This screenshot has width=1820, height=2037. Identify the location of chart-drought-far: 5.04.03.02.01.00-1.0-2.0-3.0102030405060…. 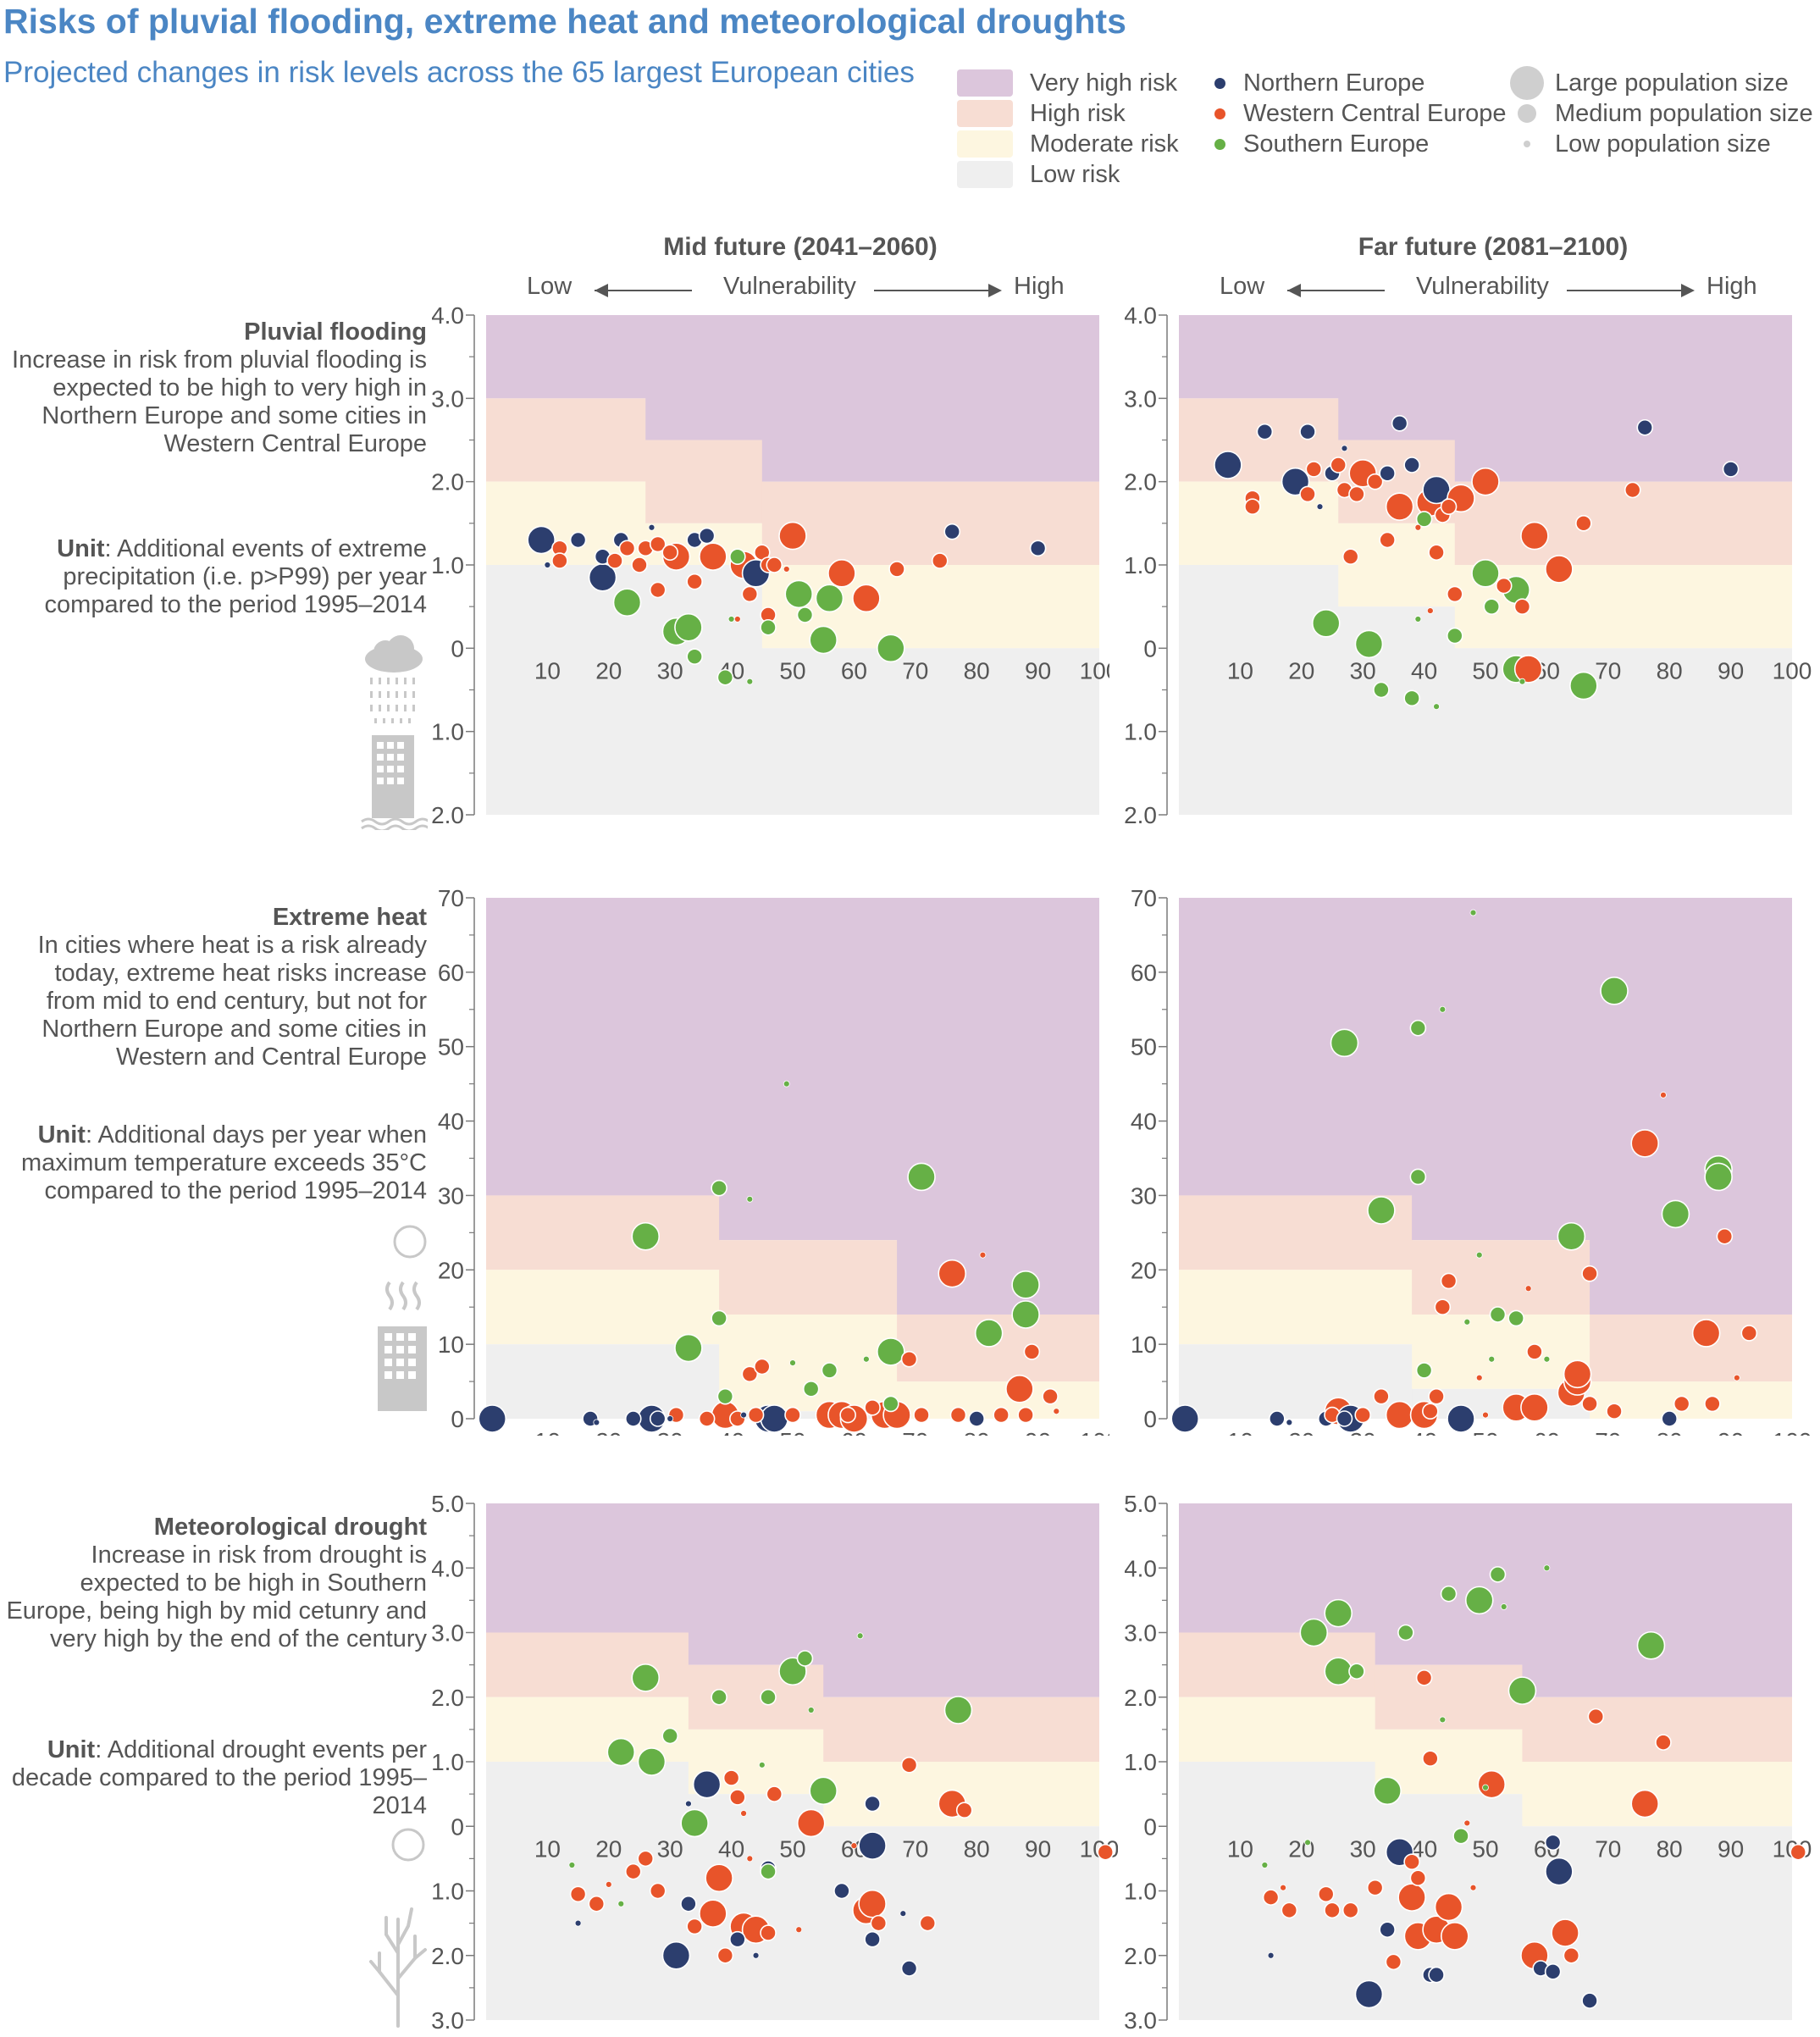
(1469, 1764).